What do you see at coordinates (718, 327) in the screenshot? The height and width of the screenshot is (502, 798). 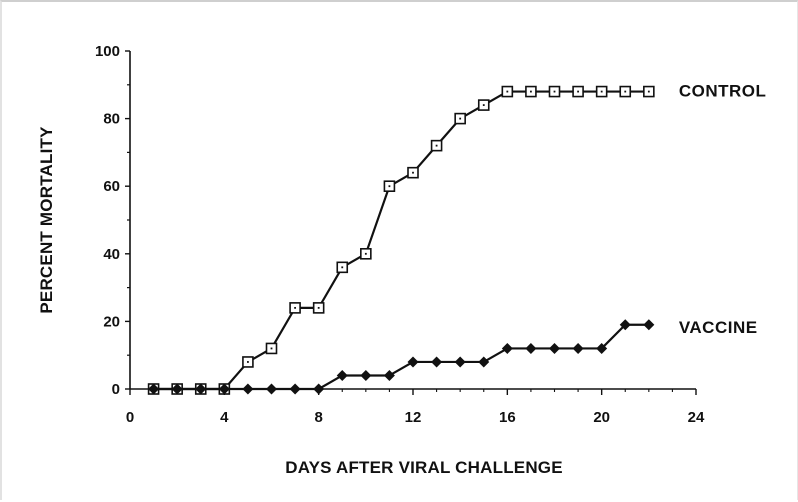 I see `series-label-vaccine: VACCINE` at bounding box center [718, 327].